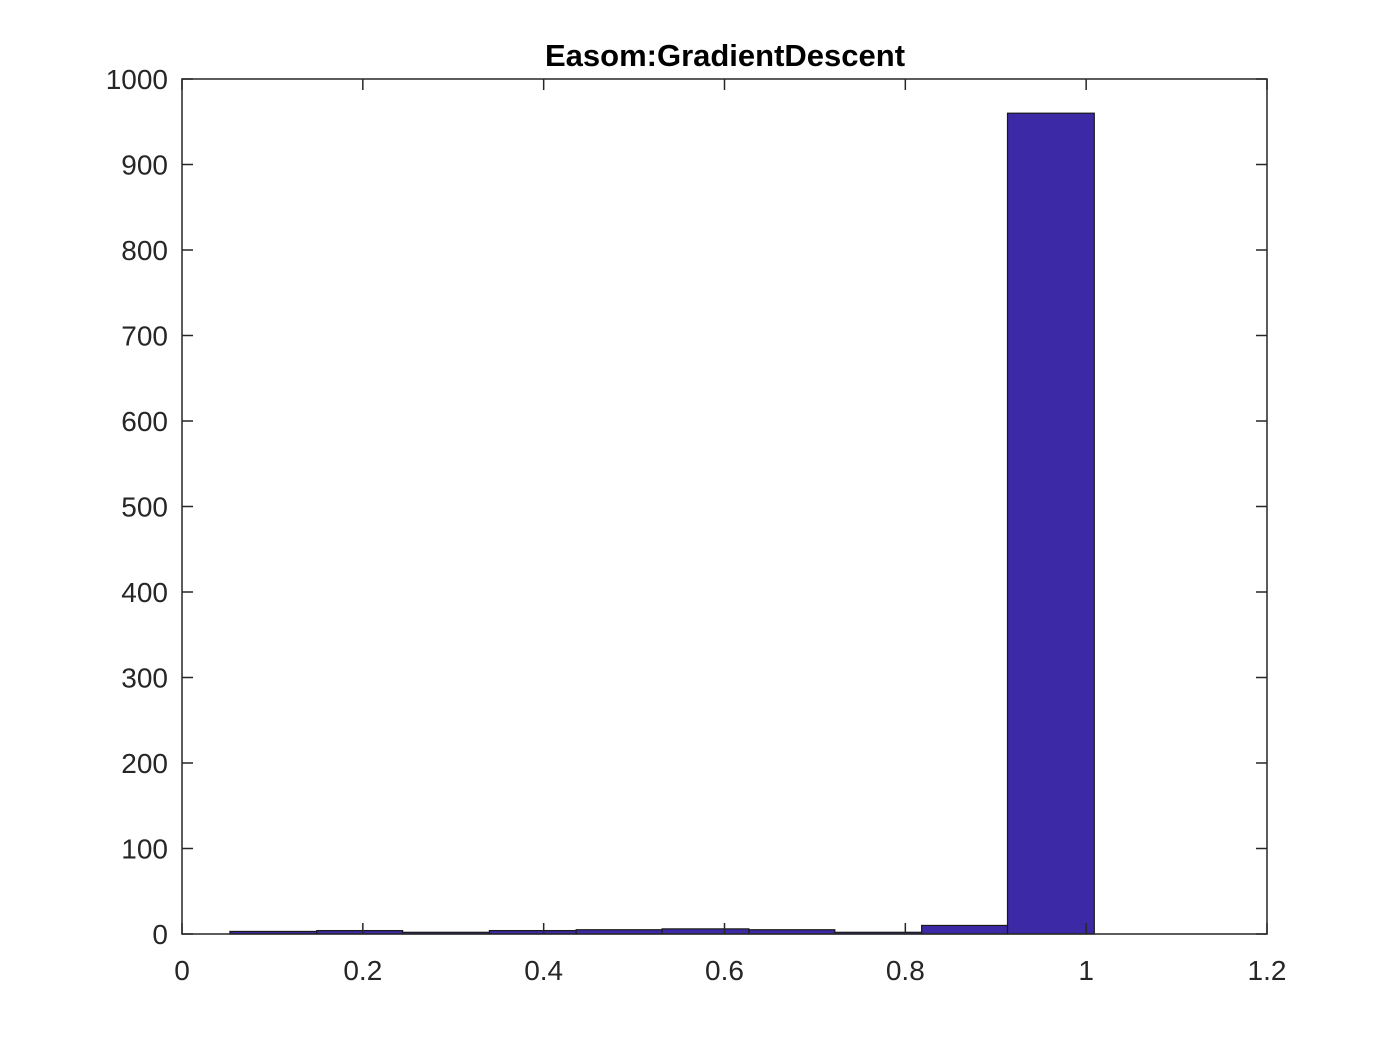 This screenshot has height=1050, width=1400. Describe the element at coordinates (144, 250) in the screenshot. I see `y-tick-label: 800` at that location.